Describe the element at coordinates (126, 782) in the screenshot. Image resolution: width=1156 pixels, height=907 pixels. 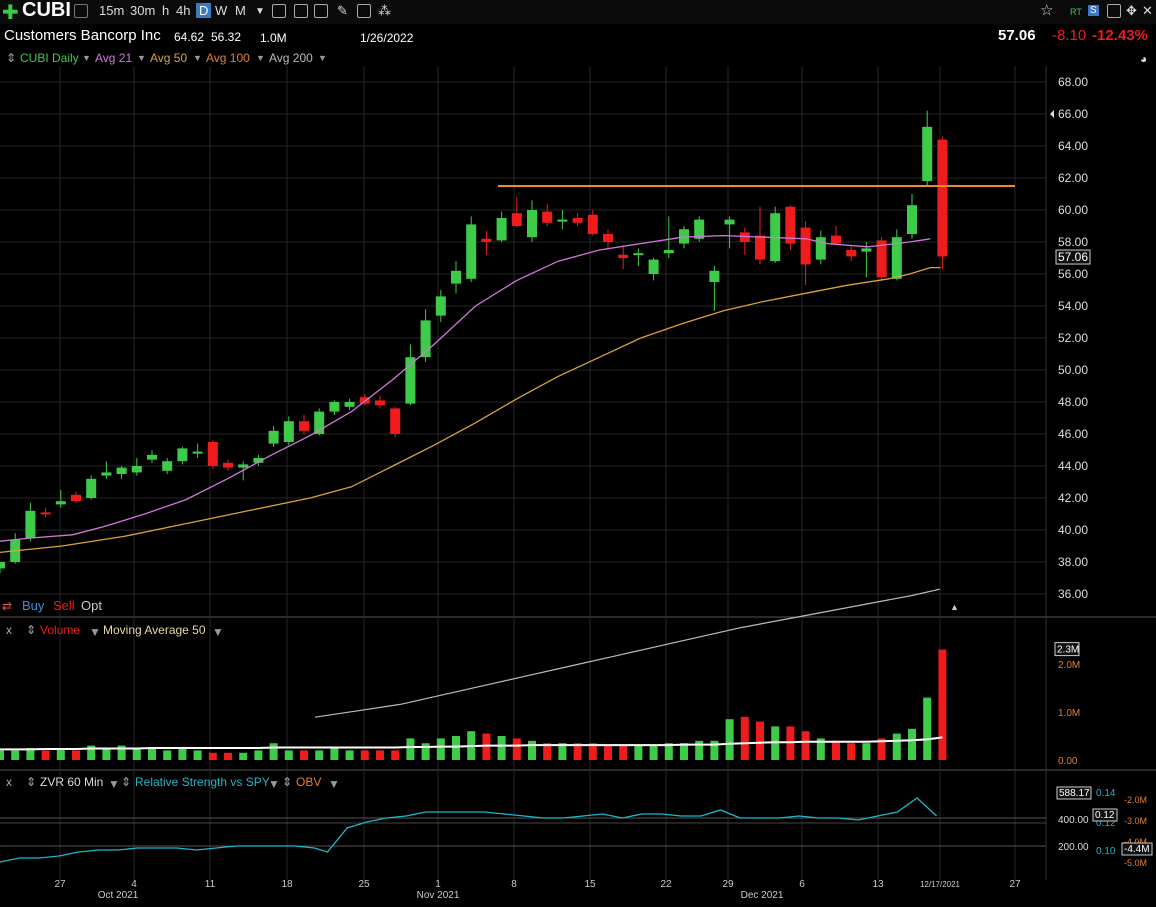
I see `rs-move-icon: ⇕` at that location.